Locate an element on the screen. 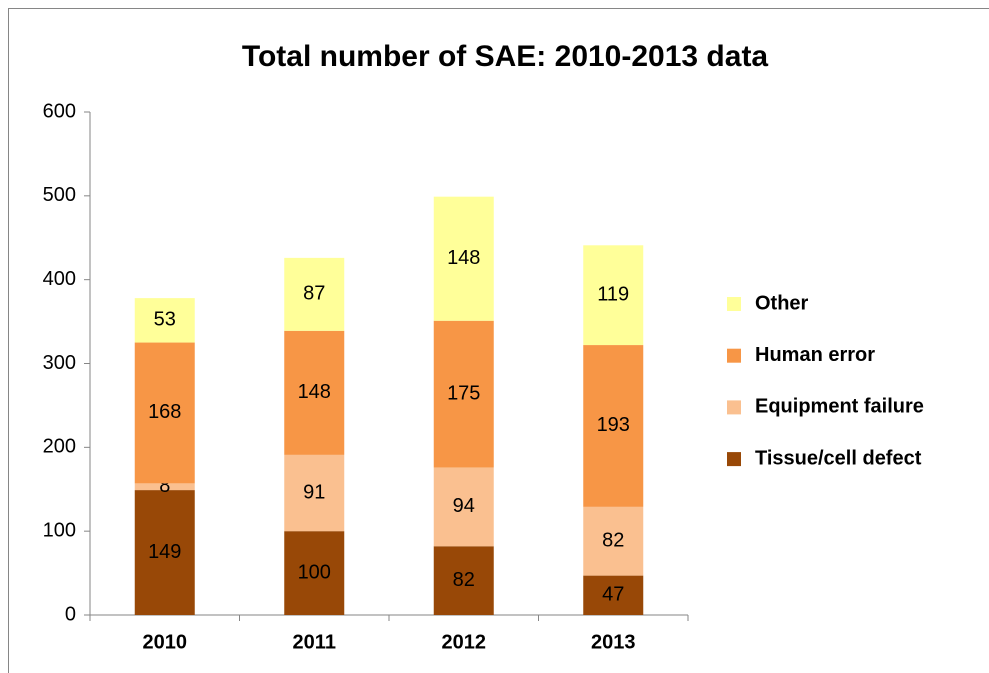 This screenshot has height=673, width=989. x-tick-label: 2013 is located at coordinates (613, 642).